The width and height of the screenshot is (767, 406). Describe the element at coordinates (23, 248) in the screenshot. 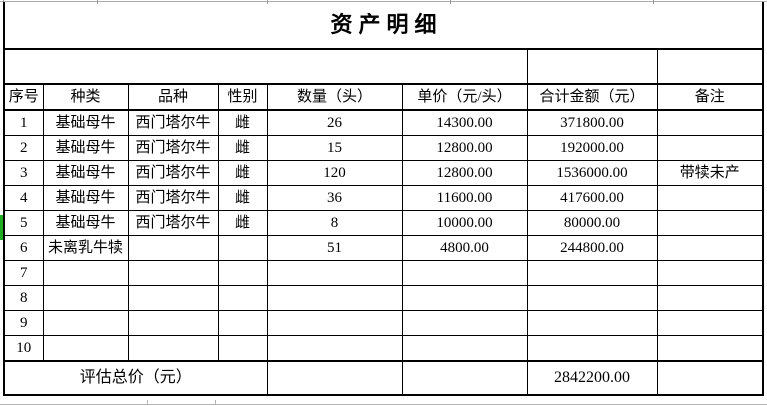

I see `cell-r6-c1: 6` at that location.